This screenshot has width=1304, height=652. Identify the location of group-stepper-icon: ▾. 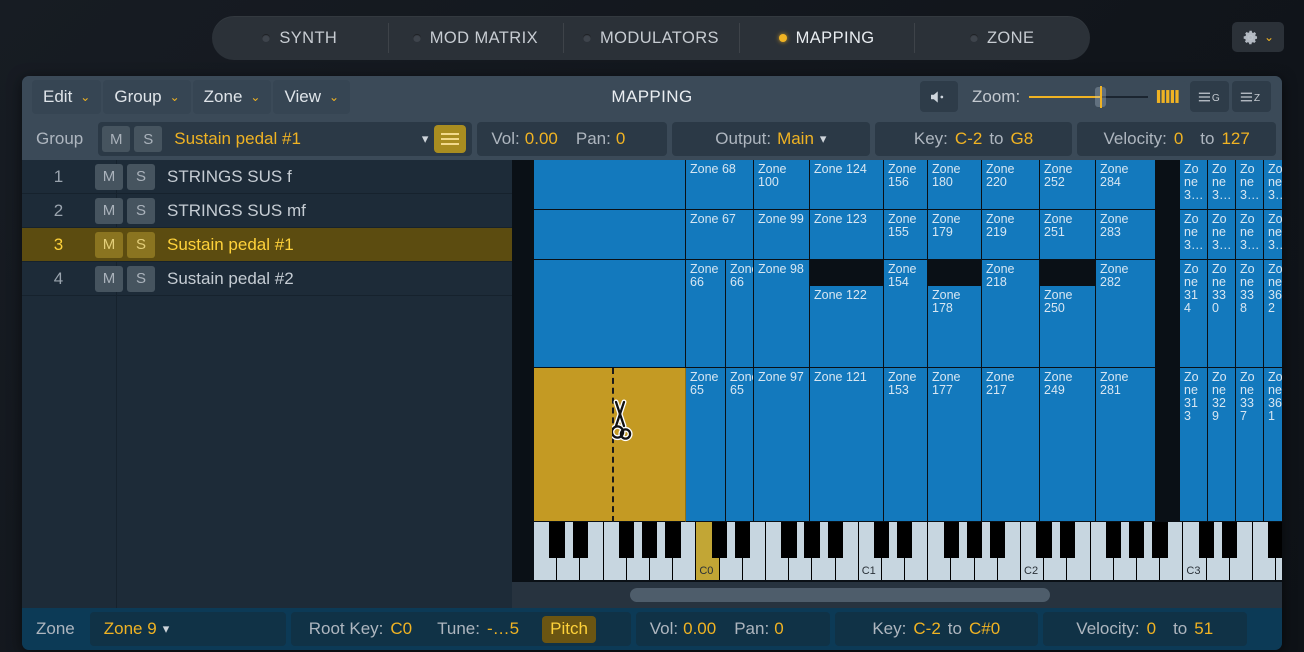
(425, 139).